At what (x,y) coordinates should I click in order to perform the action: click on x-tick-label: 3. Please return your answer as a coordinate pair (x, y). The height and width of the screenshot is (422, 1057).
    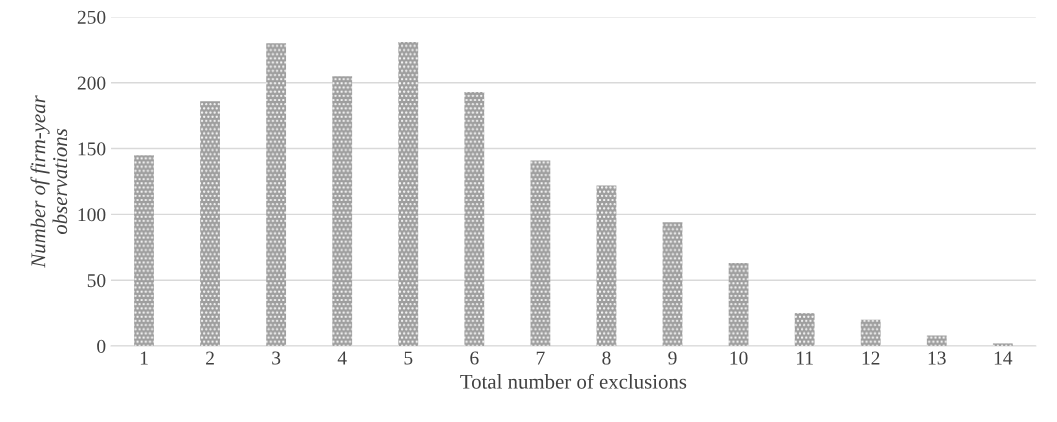
    Looking at the image, I should click on (276, 358).